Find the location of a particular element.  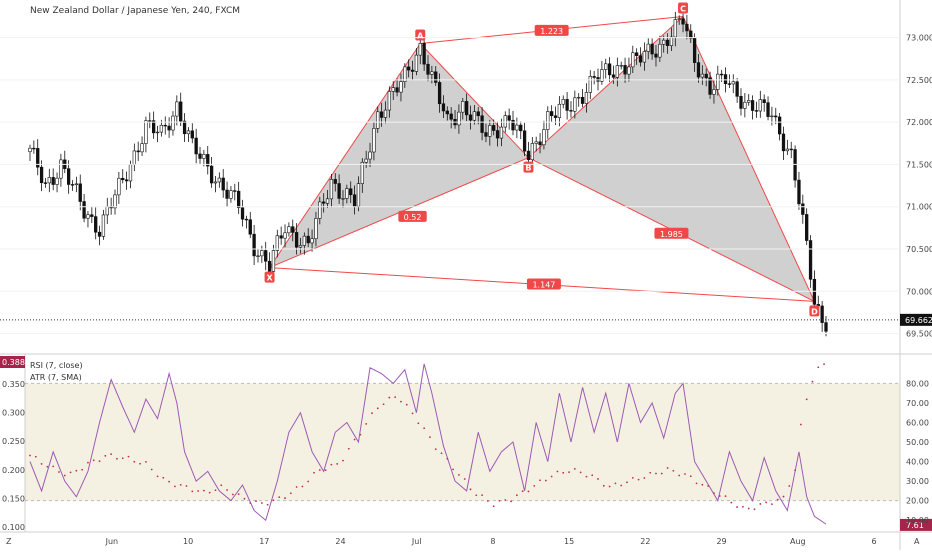

ratio-label: 1.223 is located at coordinates (551, 31).